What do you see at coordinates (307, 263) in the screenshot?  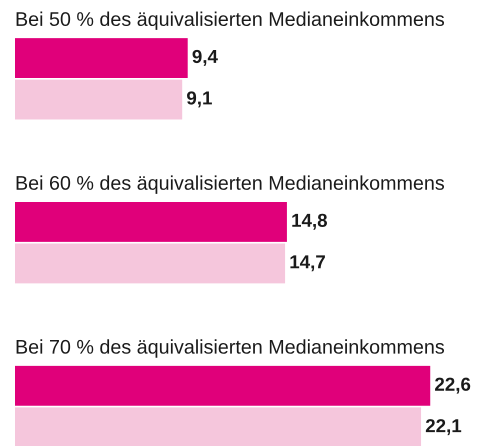 I see `data-label: 14,7` at bounding box center [307, 263].